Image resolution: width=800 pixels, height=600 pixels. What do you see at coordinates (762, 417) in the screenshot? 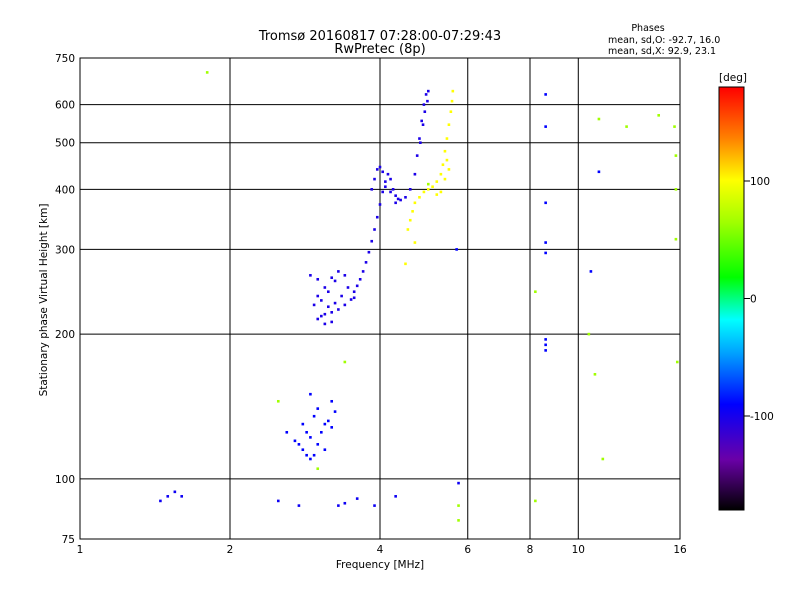
I see `colorbar-tick-label: -100` at bounding box center [762, 417].